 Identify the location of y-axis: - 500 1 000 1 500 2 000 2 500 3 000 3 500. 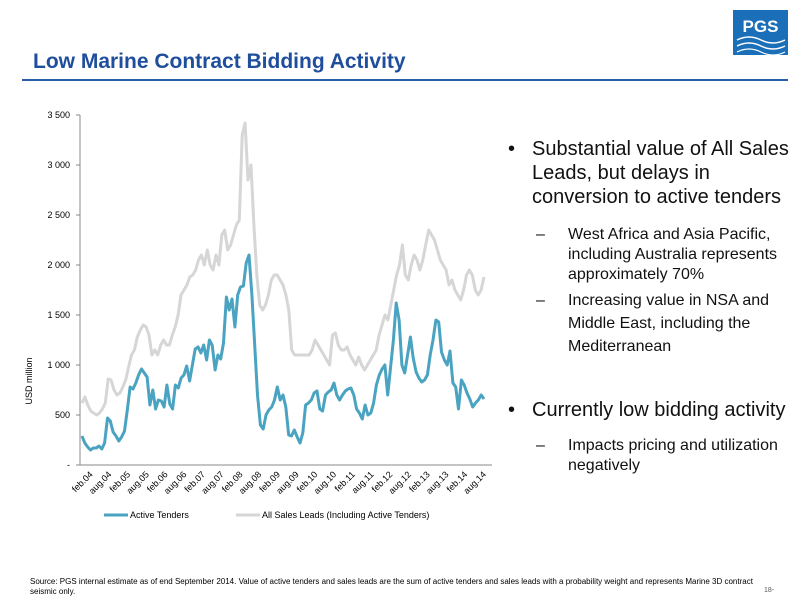
(64, 290).